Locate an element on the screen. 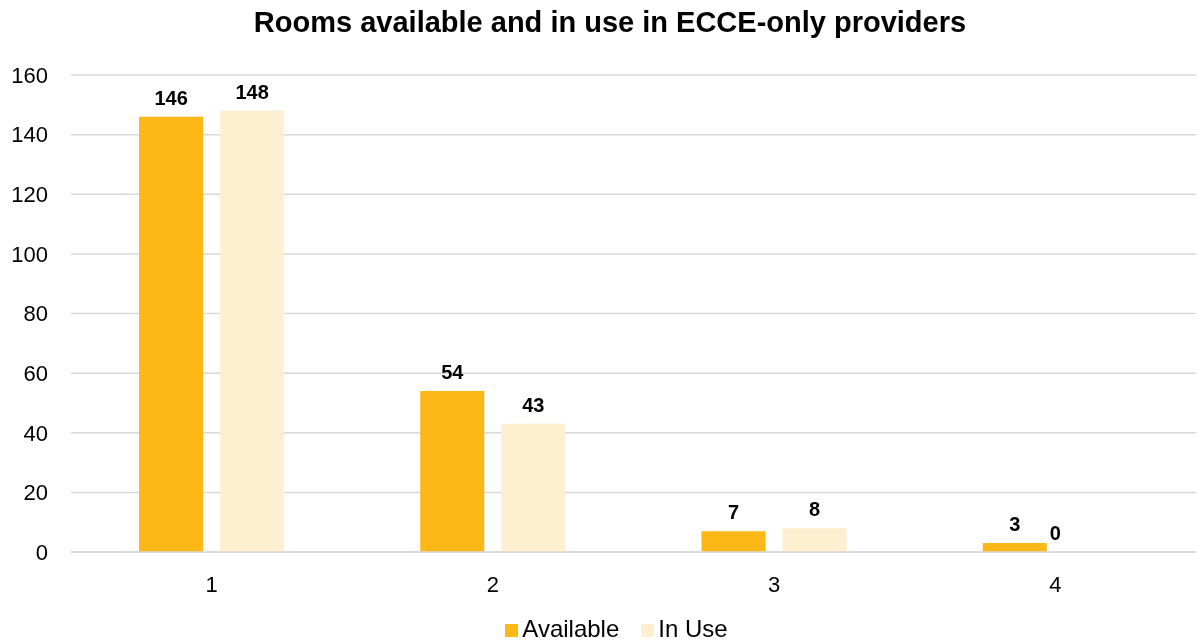 This screenshot has height=642, width=1198. data-label: 7 is located at coordinates (734, 512).